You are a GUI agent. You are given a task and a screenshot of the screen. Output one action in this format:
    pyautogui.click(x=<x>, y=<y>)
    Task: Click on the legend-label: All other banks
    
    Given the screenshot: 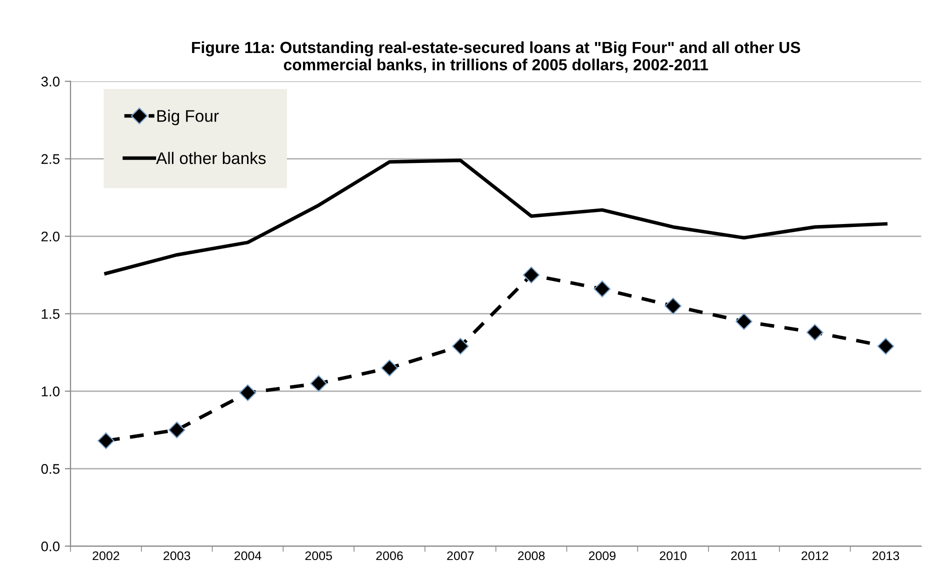 What is the action you would take?
    pyautogui.click(x=211, y=158)
    